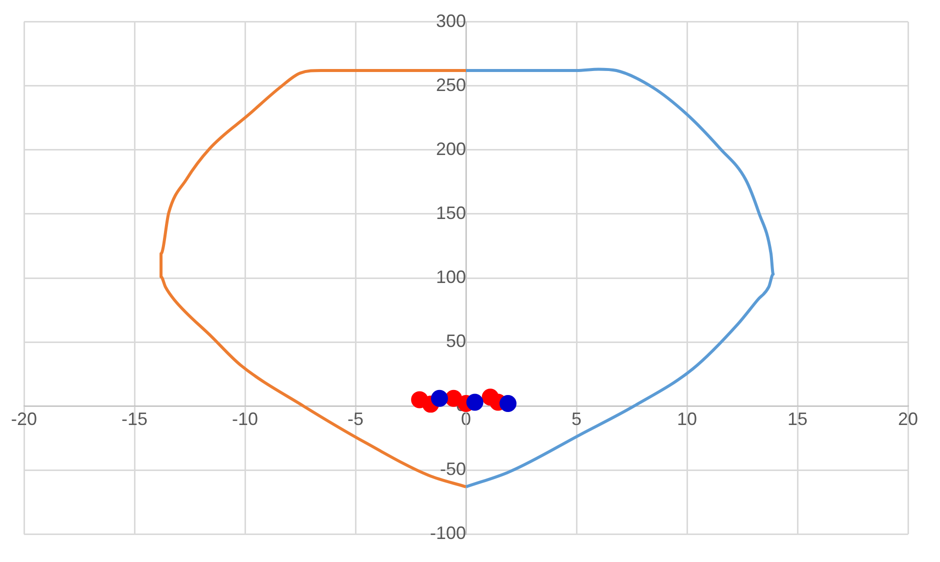  What do you see at coordinates (245, 418) in the screenshot?
I see `x-tick-label: -10` at bounding box center [245, 418].